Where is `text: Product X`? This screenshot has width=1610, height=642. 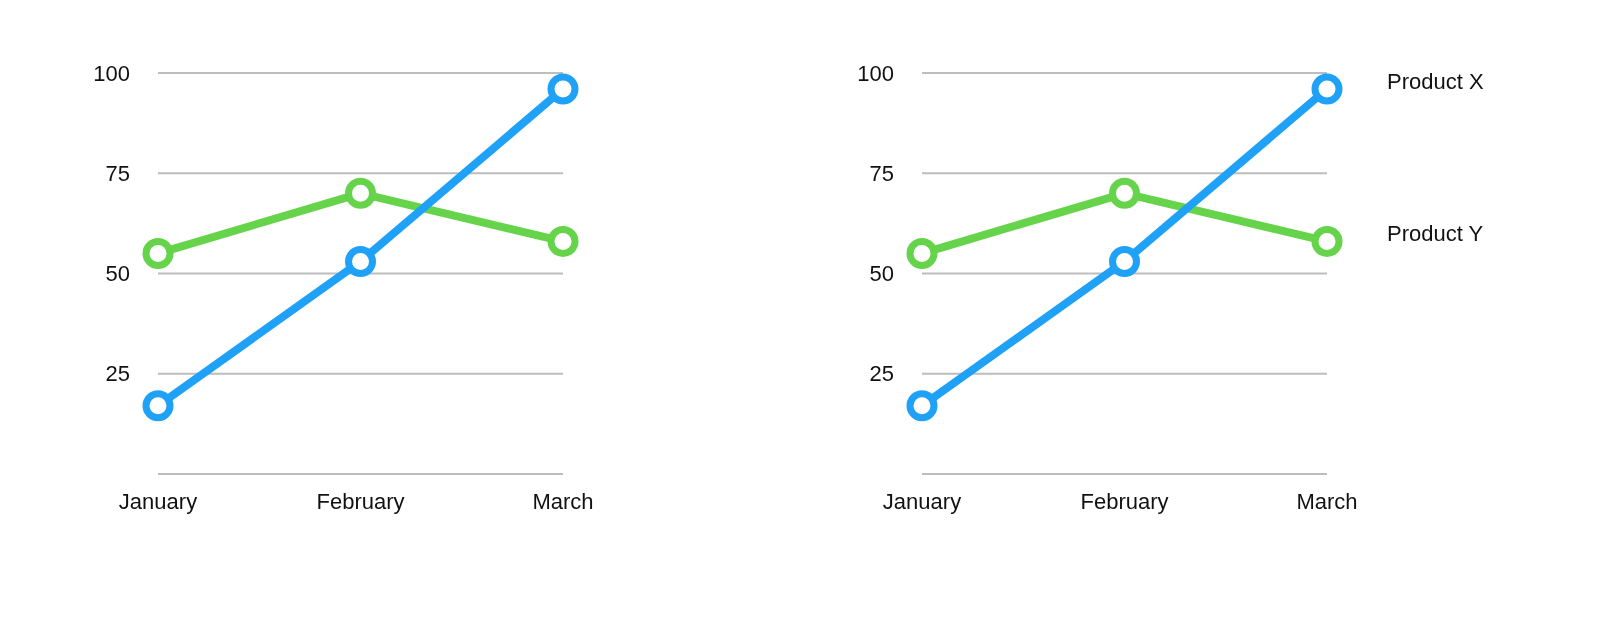
text: Product X is located at coordinates (1435, 81).